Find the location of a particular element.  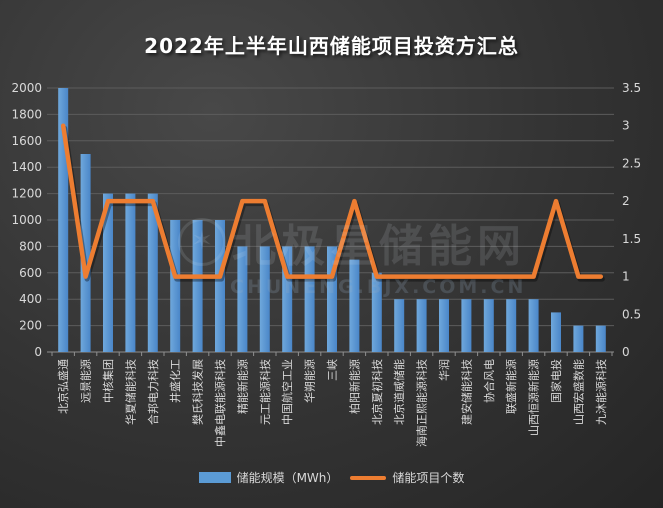

bar-柏阳新能源 is located at coordinates (354, 305).